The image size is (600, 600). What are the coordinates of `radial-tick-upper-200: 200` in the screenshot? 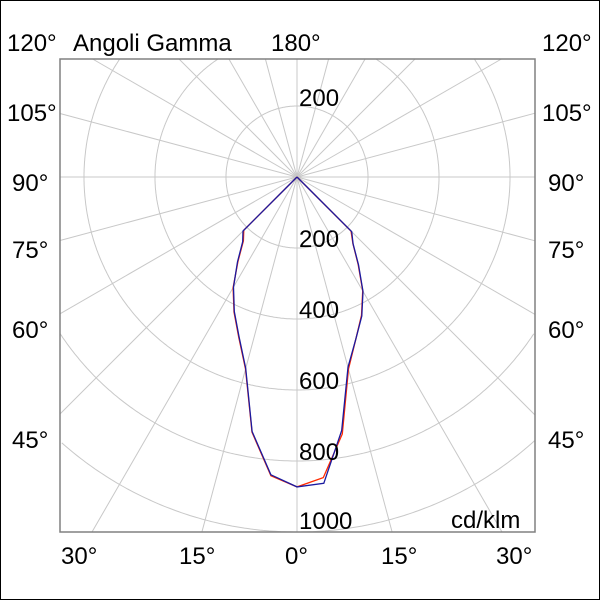 It's located at (319, 98).